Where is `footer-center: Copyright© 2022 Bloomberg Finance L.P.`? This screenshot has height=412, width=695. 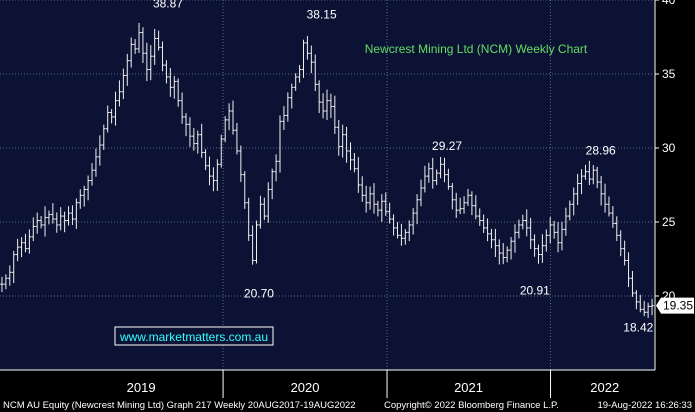
footer-center: Copyright© 2022 Bloomberg Finance L.P. is located at coordinates (471, 405).